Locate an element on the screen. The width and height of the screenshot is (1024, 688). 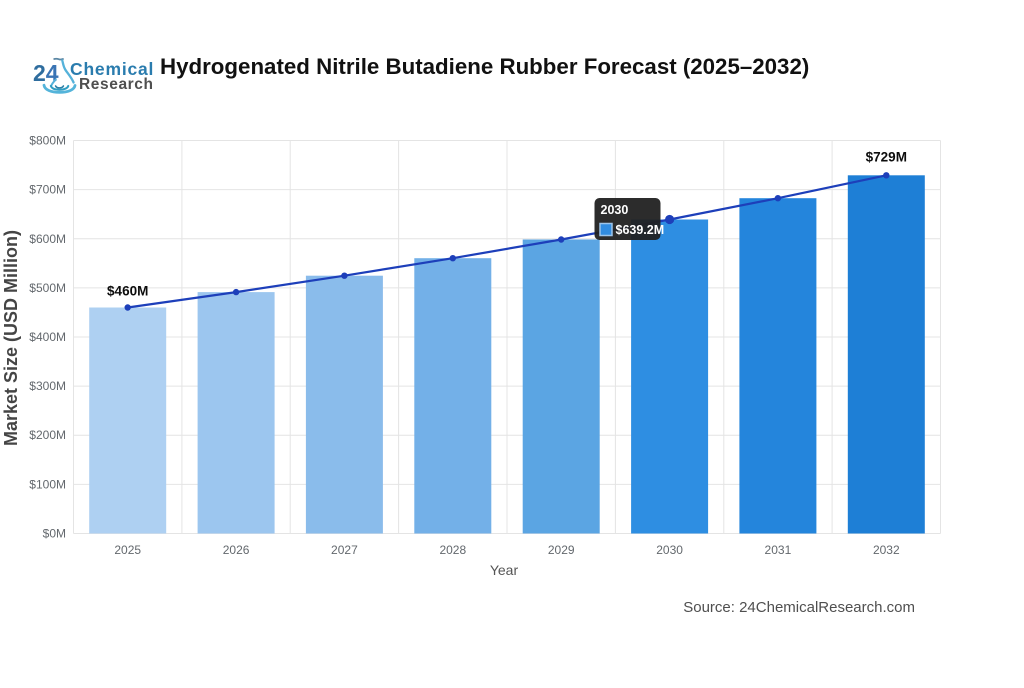
svg-text: $800M is located at coordinates (47, 141).